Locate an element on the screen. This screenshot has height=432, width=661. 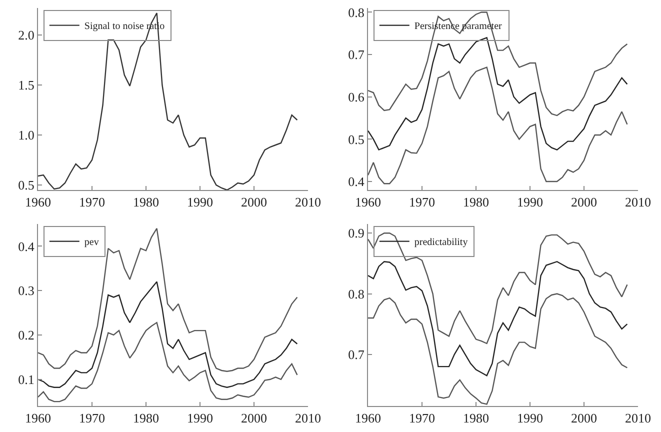
y-tick-label: 0.9 is located at coordinates (356, 233).